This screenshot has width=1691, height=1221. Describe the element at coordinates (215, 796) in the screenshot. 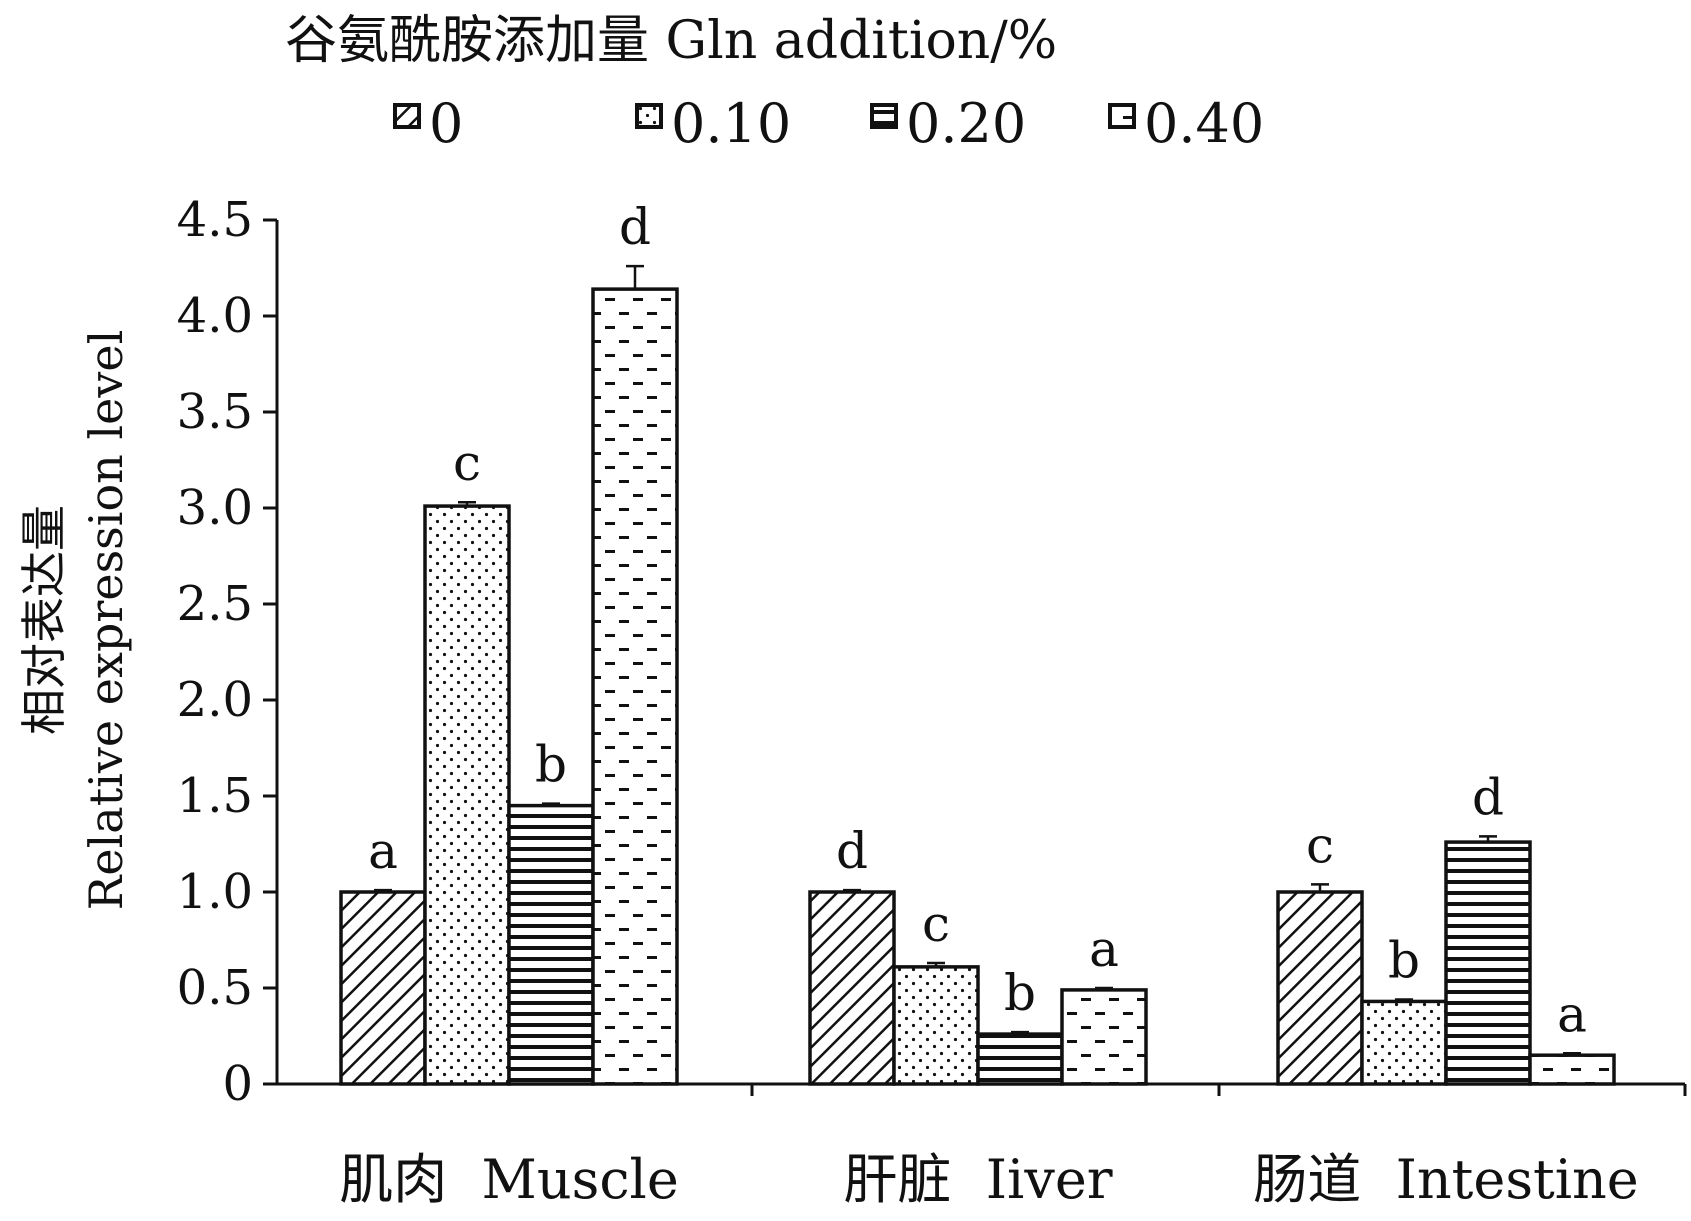

I see `y-tick-label: 1.5` at that location.